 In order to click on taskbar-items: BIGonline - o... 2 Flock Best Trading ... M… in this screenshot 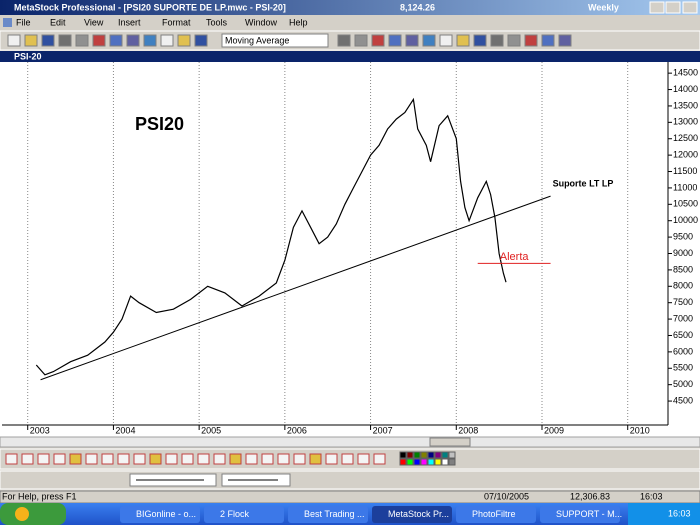, I will do `click(371, 514)`.